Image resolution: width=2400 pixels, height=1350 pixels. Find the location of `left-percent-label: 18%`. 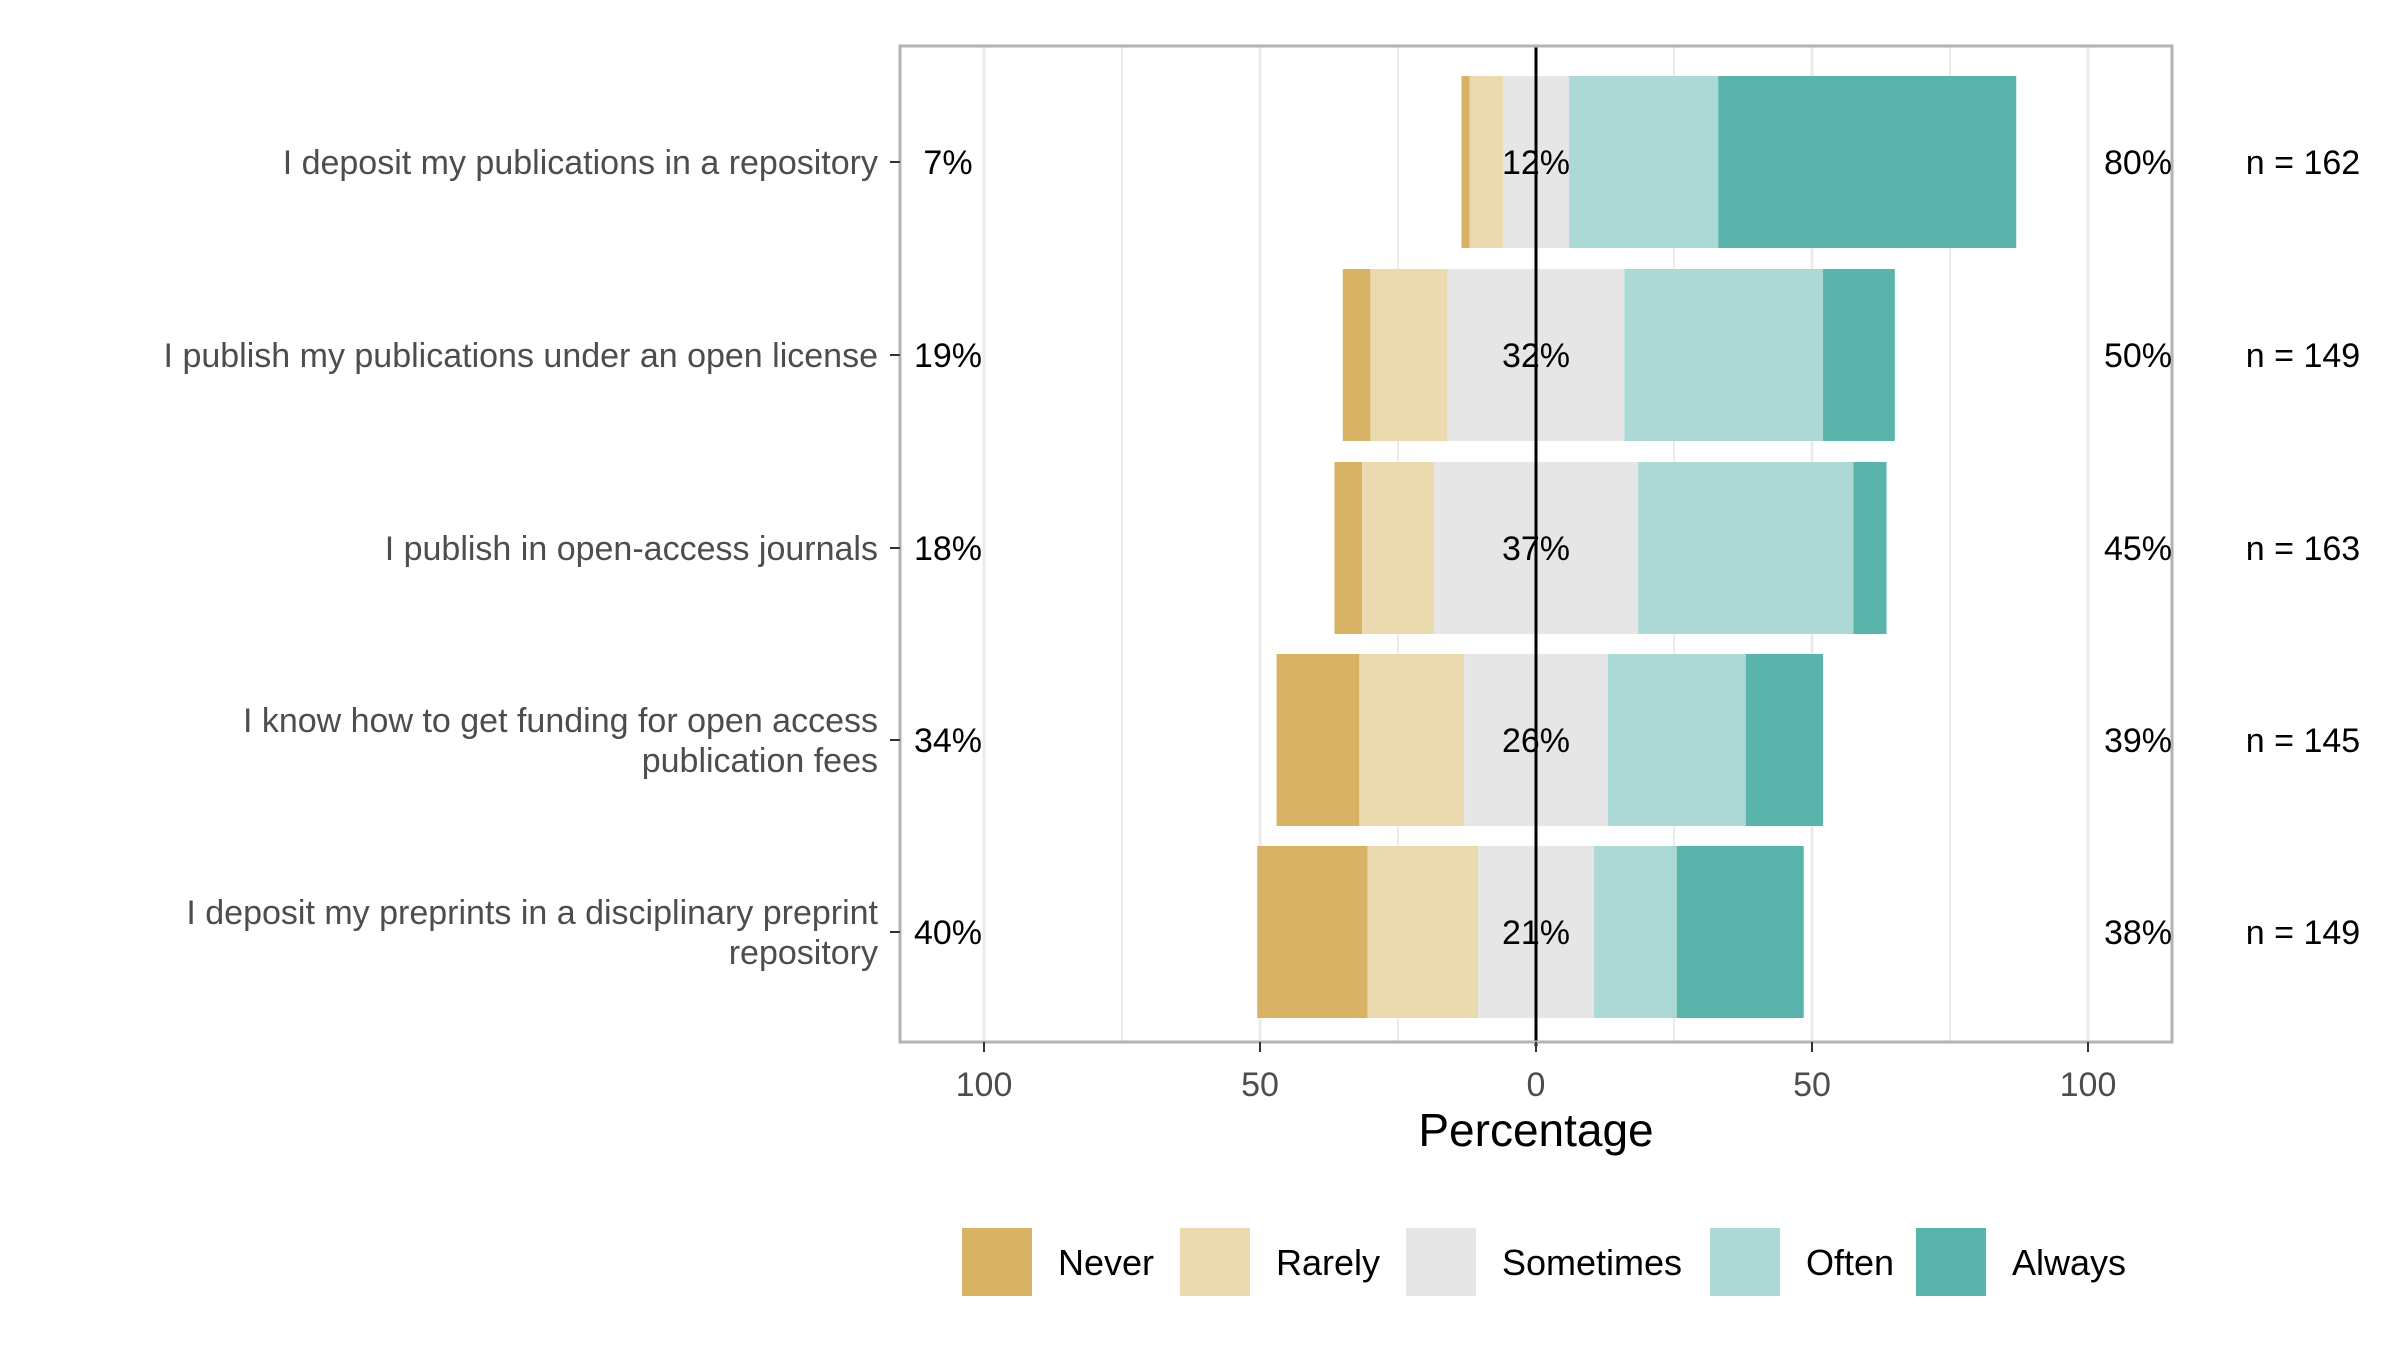

left-percent-label: 18% is located at coordinates (948, 549).